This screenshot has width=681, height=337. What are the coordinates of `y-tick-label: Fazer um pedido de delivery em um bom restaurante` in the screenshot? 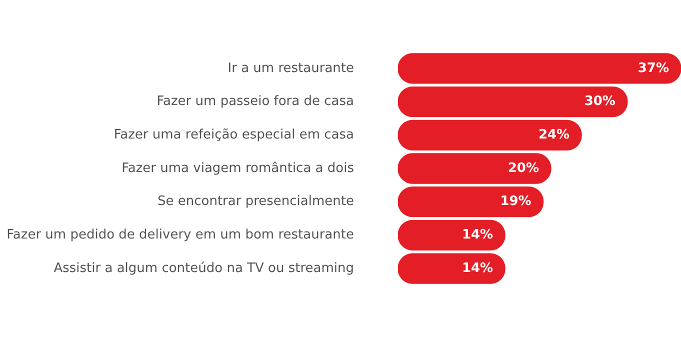 It's located at (180, 235).